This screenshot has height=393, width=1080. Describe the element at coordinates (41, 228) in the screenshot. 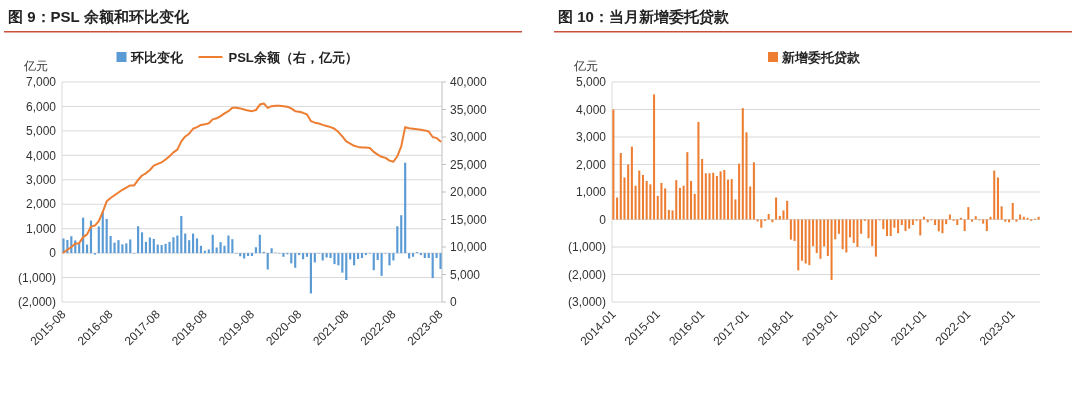

I see `y-tick-label: 1,000` at that location.